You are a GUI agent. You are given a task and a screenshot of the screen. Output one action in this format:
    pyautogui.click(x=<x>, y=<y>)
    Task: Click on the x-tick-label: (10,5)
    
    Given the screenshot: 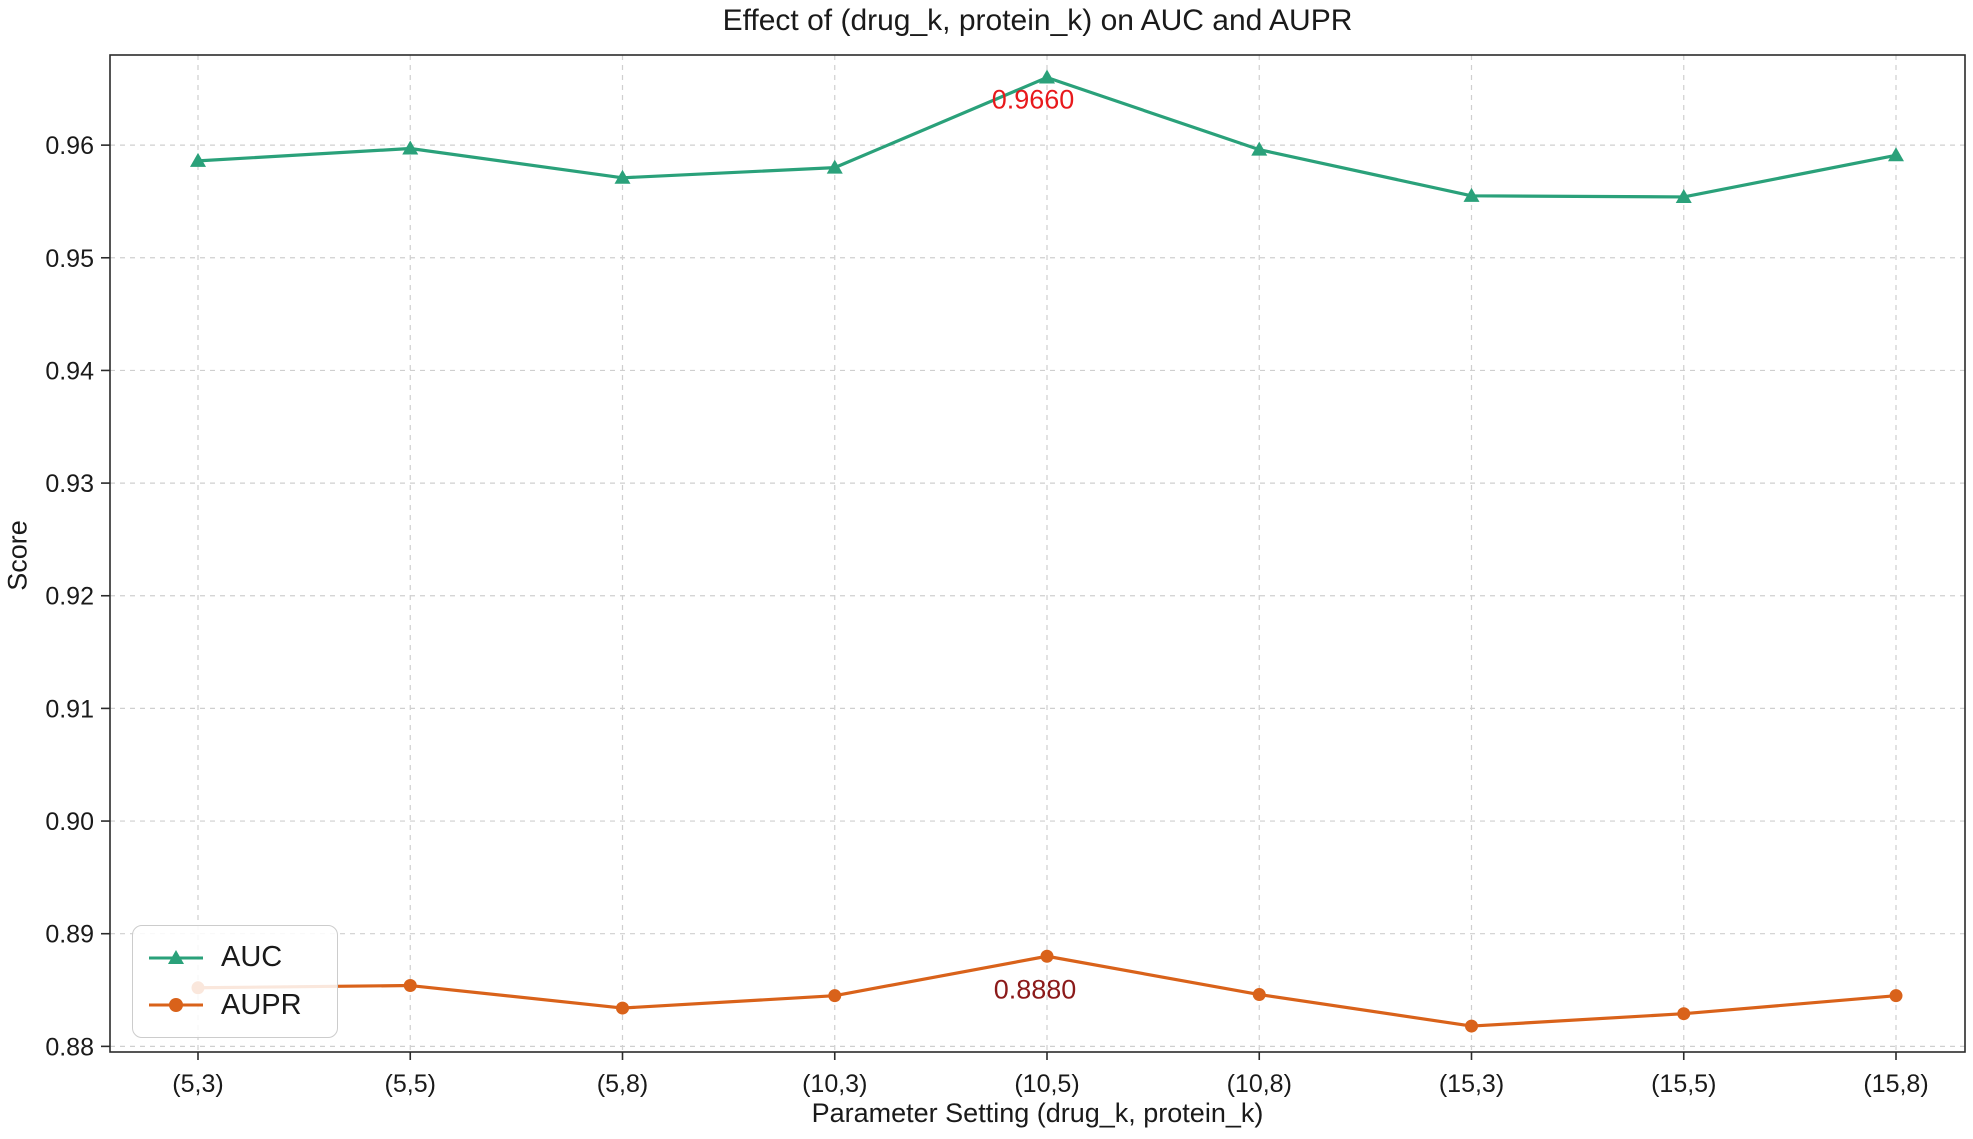 What is the action you would take?
    pyautogui.click(x=1046, y=1084)
    